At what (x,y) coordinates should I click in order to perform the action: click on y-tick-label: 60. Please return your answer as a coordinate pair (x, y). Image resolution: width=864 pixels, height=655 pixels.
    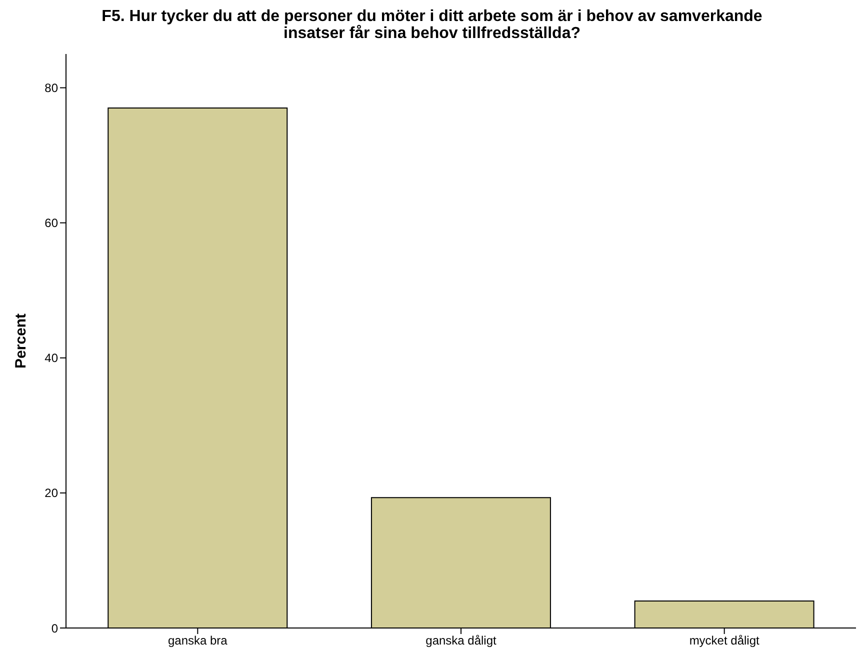
    Looking at the image, I should click on (51, 223).